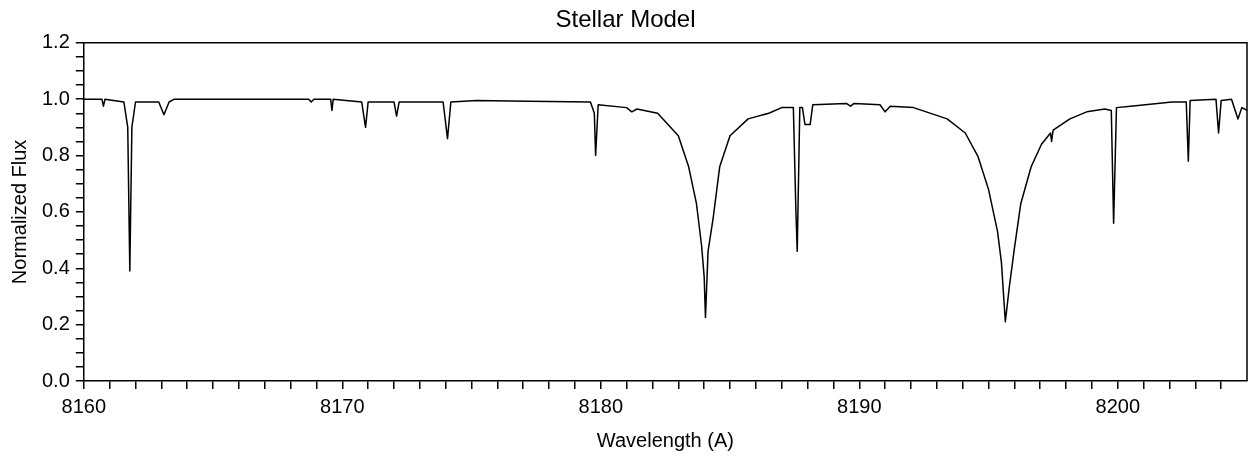 This screenshot has height=459, width=1254. What do you see at coordinates (55, 210) in the screenshot?
I see `y-tick-label: 0.6` at bounding box center [55, 210].